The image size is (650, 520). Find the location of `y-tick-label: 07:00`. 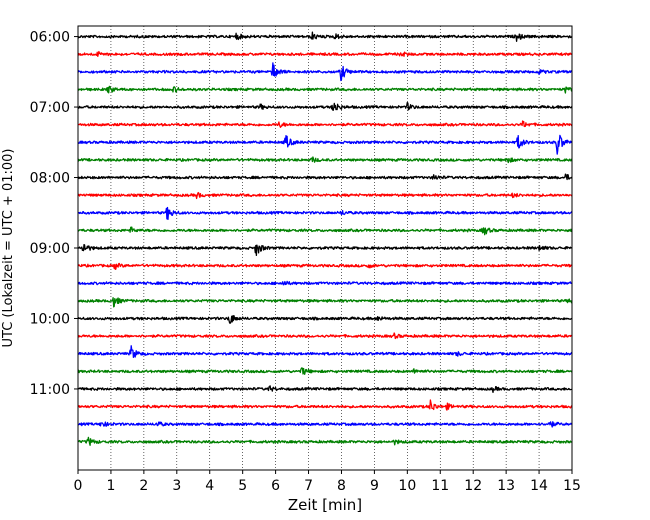

y-tick-label: 07:00 is located at coordinates (50, 108).